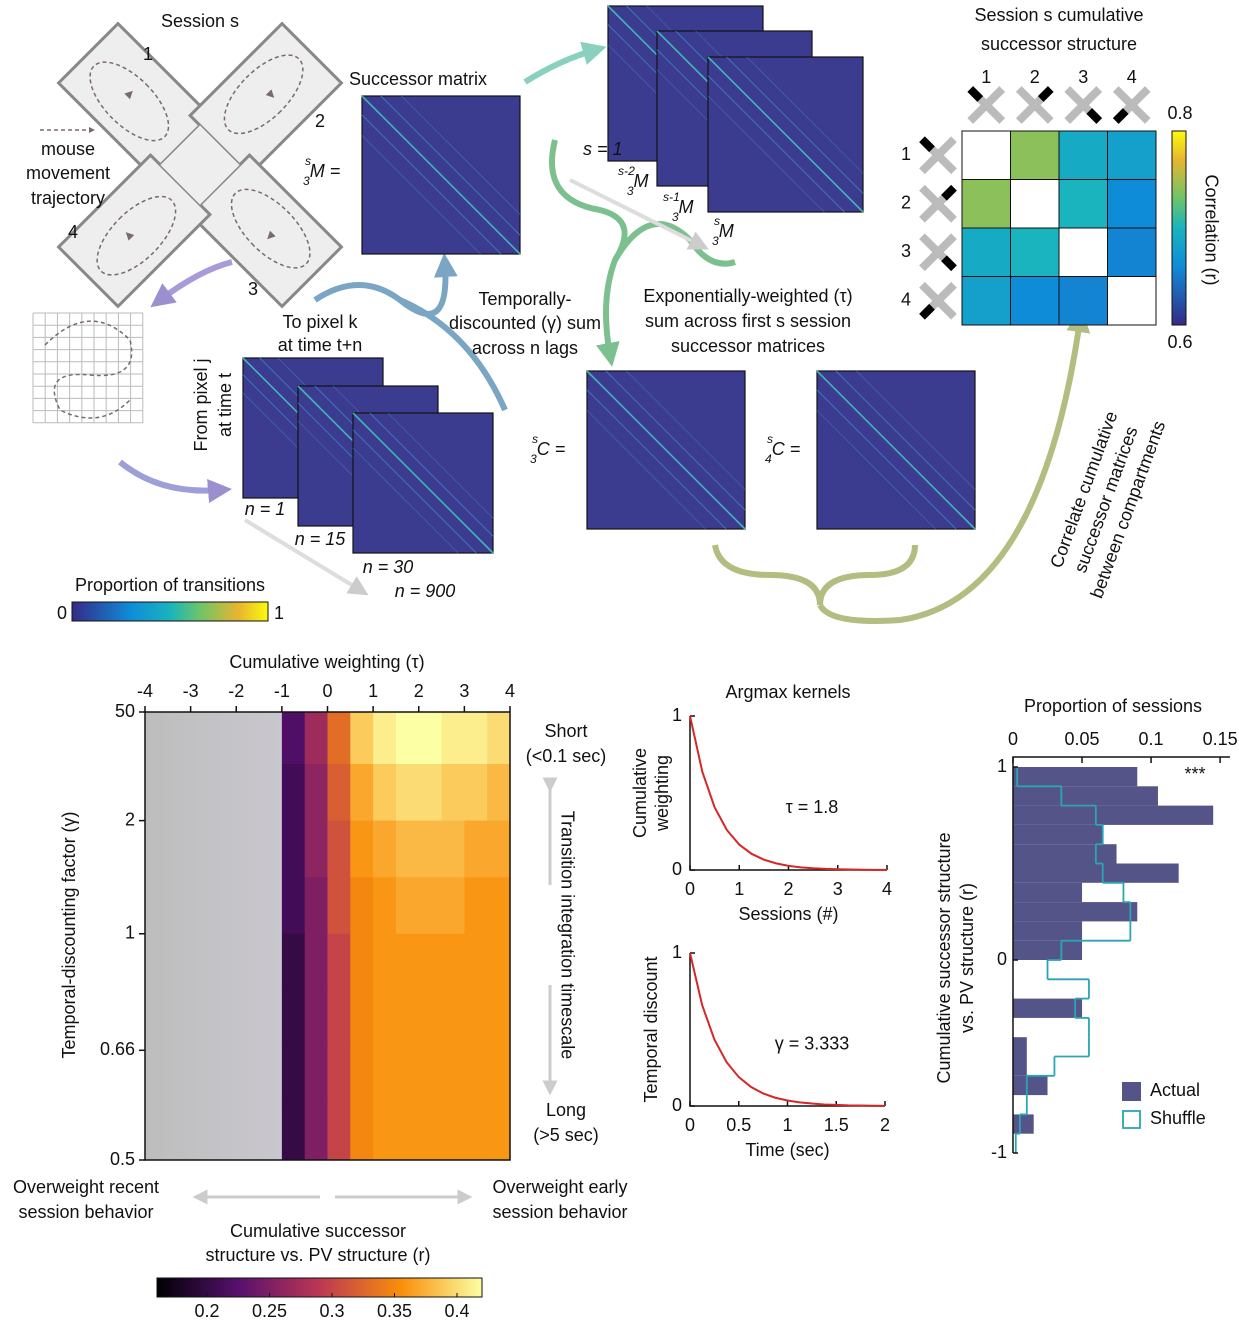  What do you see at coordinates (1132, 301) in the screenshot?
I see `empty-cell` at bounding box center [1132, 301].